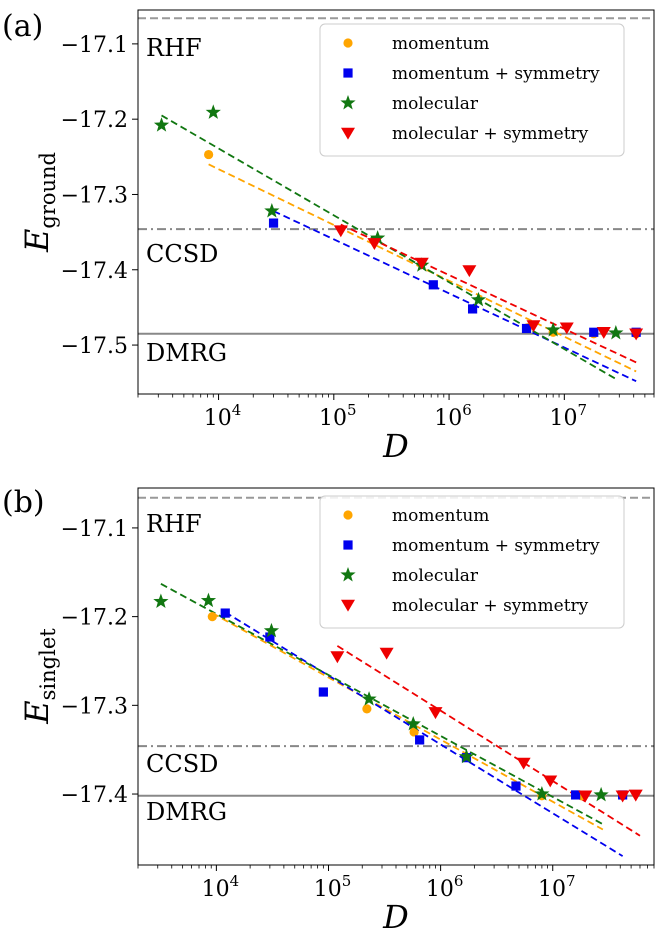 This screenshot has height=938, width=660. What do you see at coordinates (348, 133) in the screenshot?
I see `legend-marker-molecular-symmetry` at bounding box center [348, 133].